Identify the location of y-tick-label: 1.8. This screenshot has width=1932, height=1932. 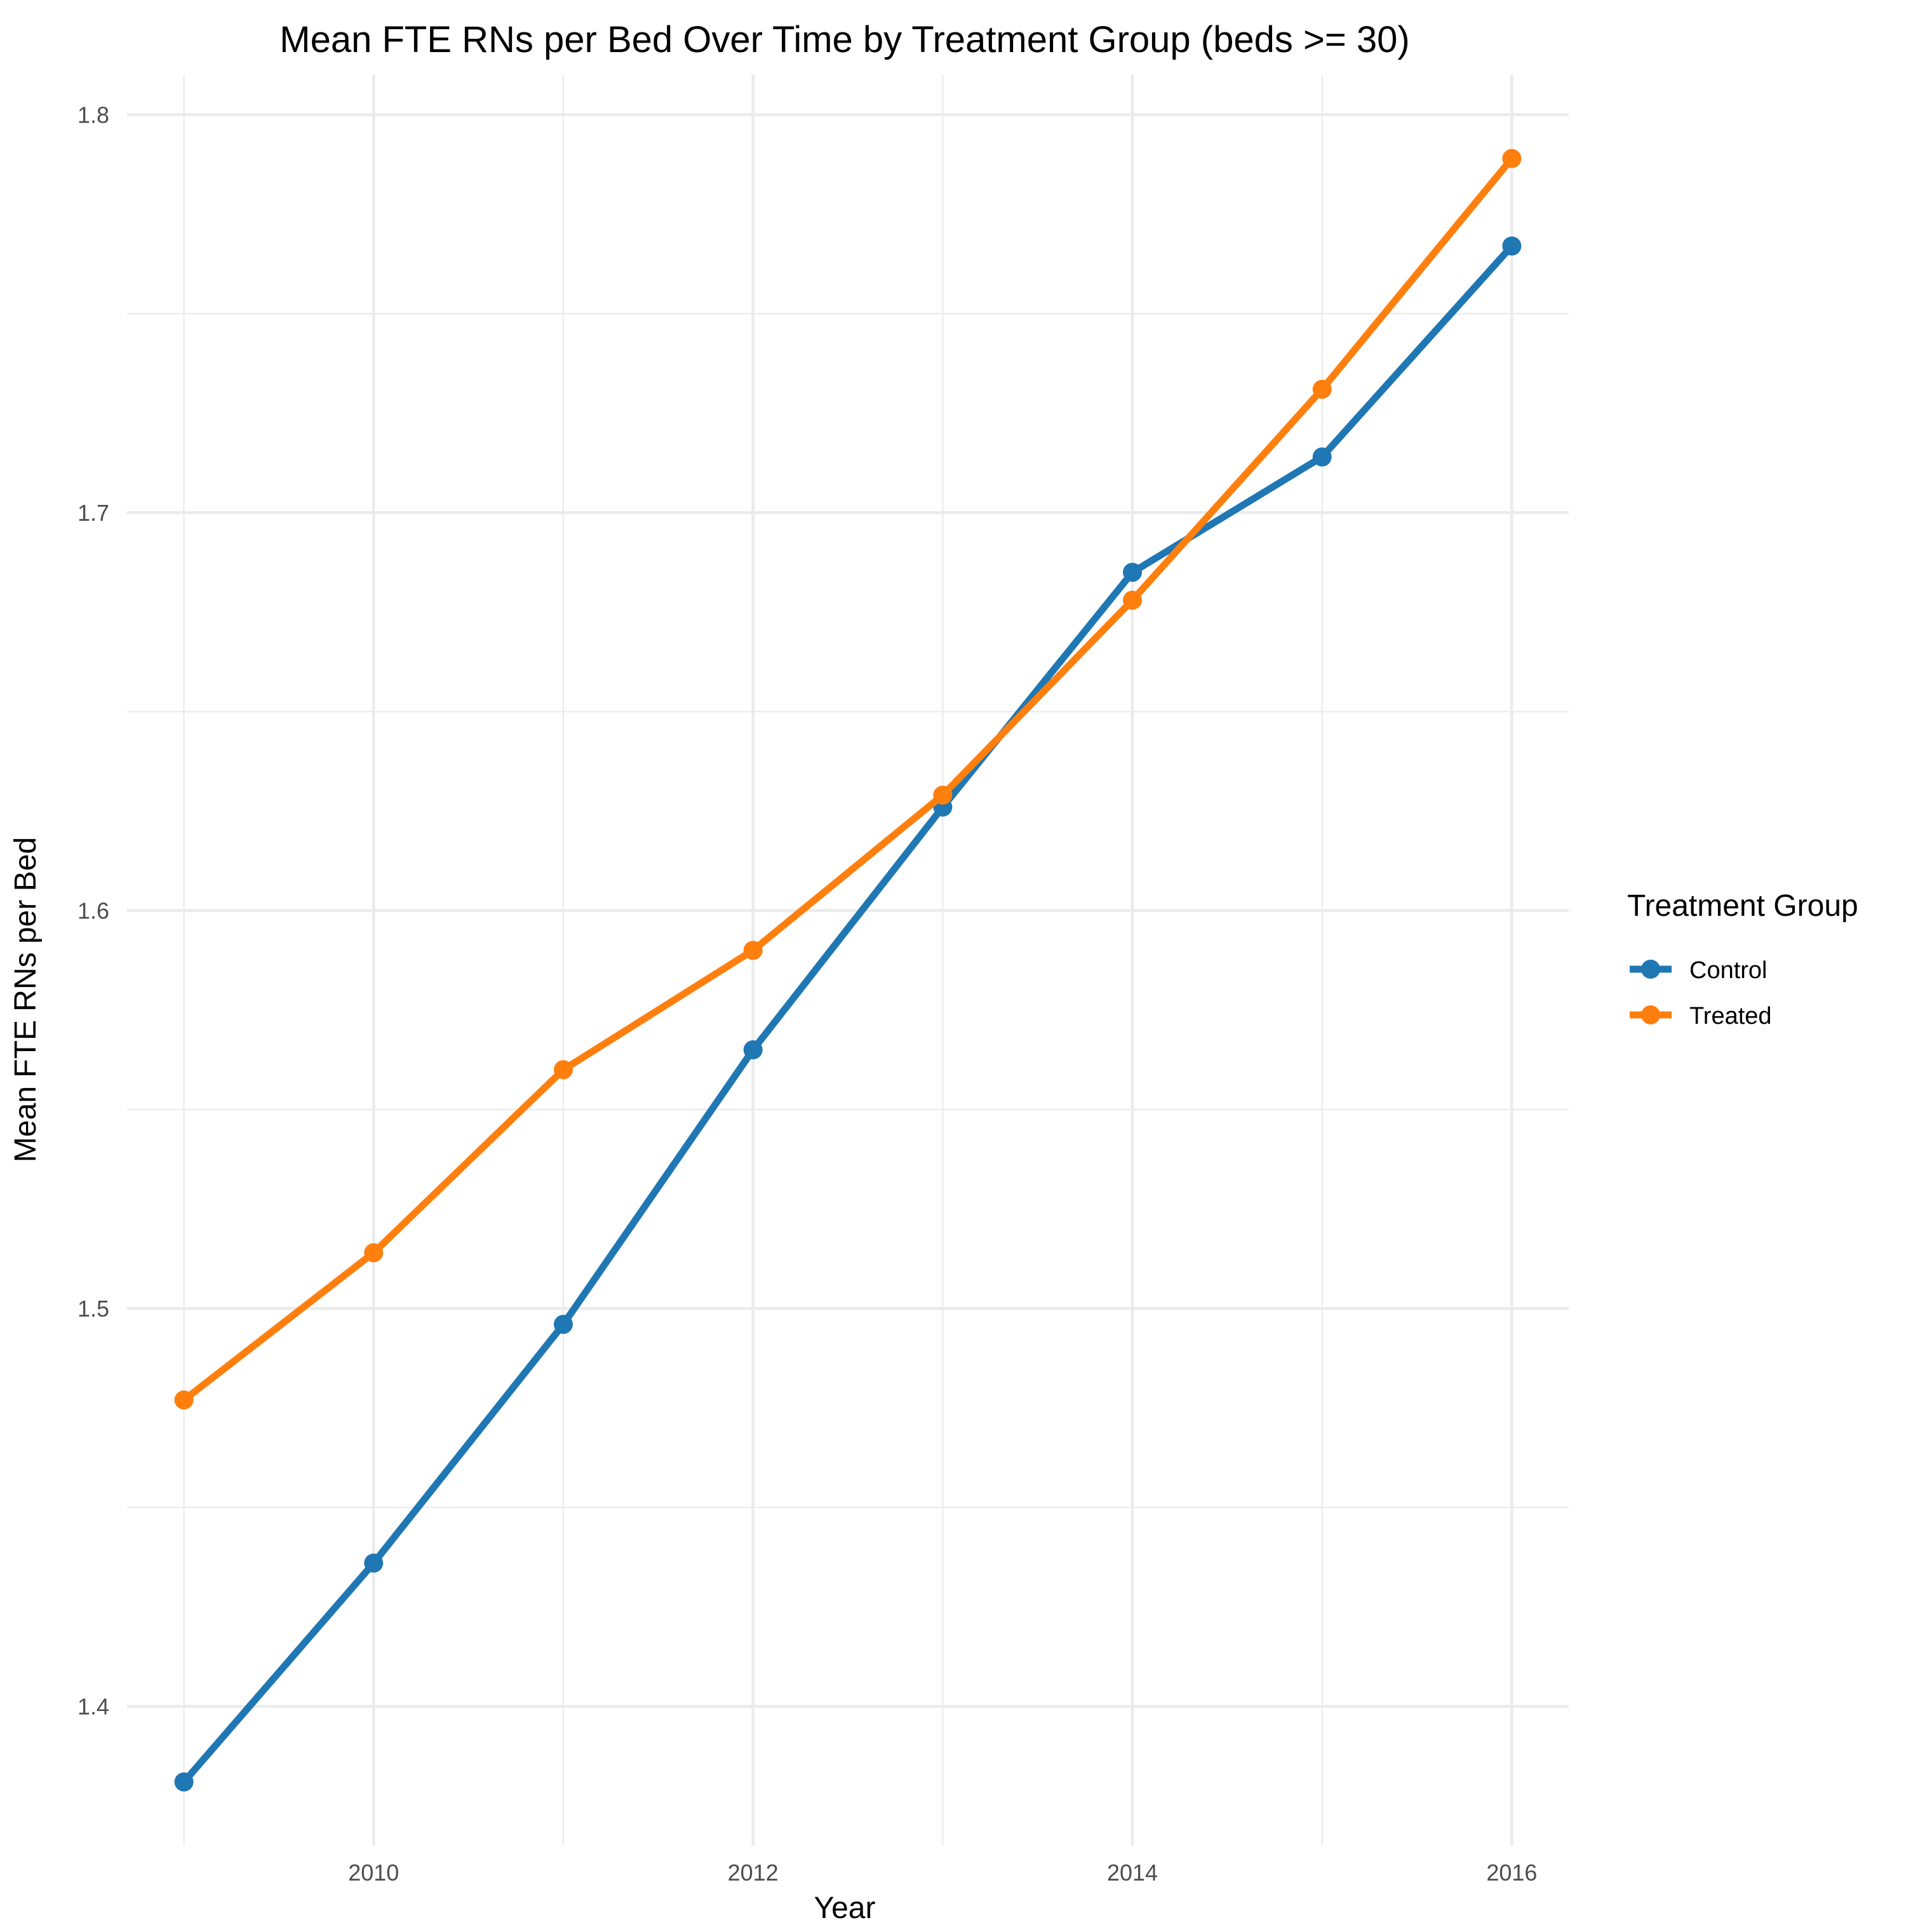
(93, 115).